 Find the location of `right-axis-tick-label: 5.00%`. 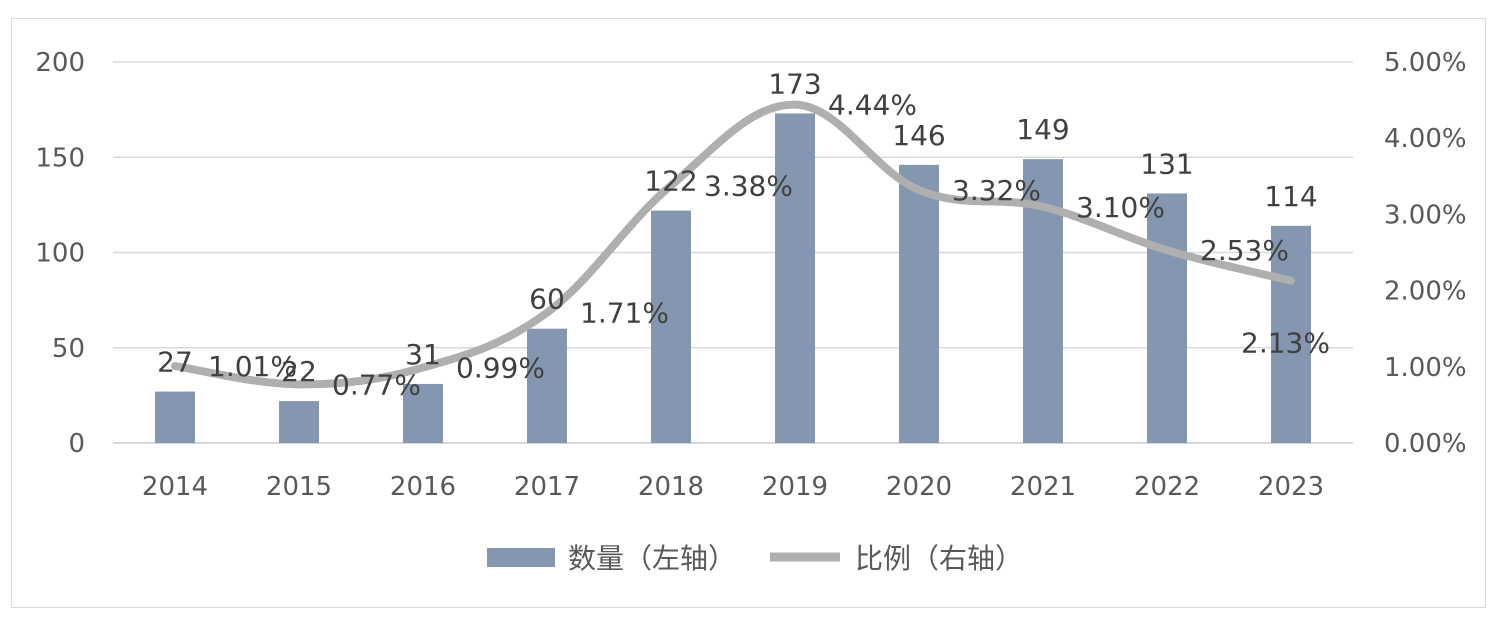

right-axis-tick-label: 5.00% is located at coordinates (1425, 63).